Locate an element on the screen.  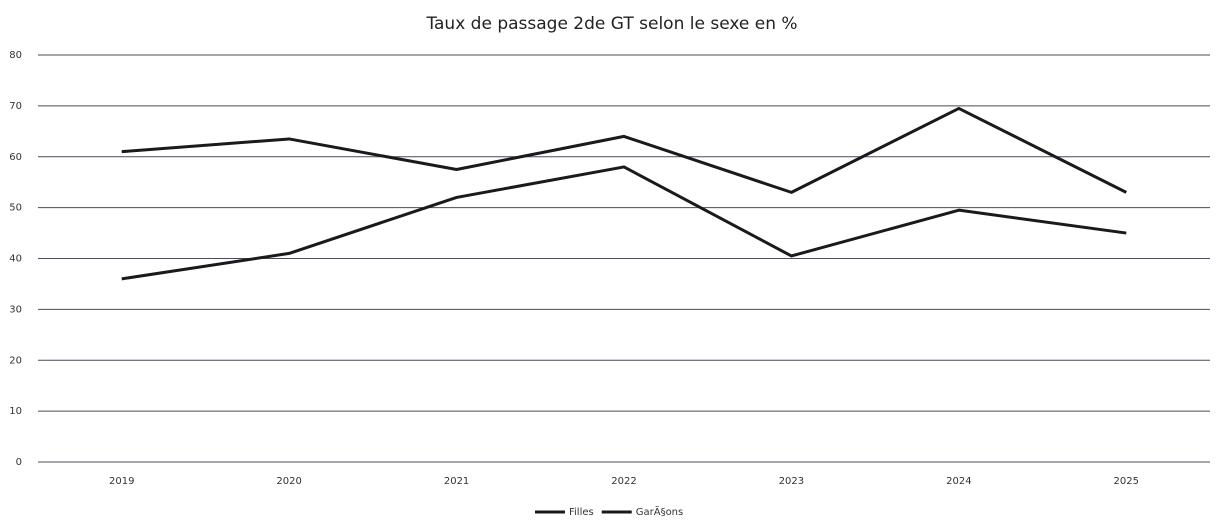
x-tick-label: 2025 is located at coordinates (1126, 481).